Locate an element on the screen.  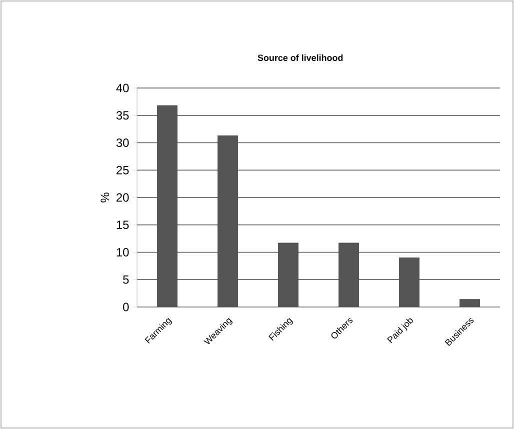
y-axis-title: % is located at coordinates (105, 197).